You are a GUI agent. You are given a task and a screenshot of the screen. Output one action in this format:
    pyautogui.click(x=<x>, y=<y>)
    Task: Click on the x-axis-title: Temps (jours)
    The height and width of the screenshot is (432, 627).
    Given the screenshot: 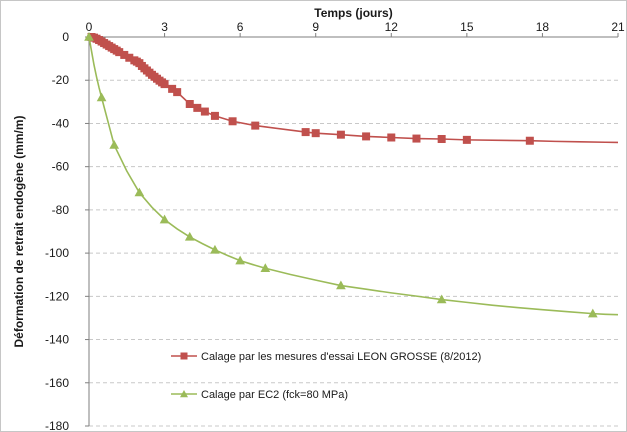 What is the action you would take?
    pyautogui.click(x=353, y=13)
    